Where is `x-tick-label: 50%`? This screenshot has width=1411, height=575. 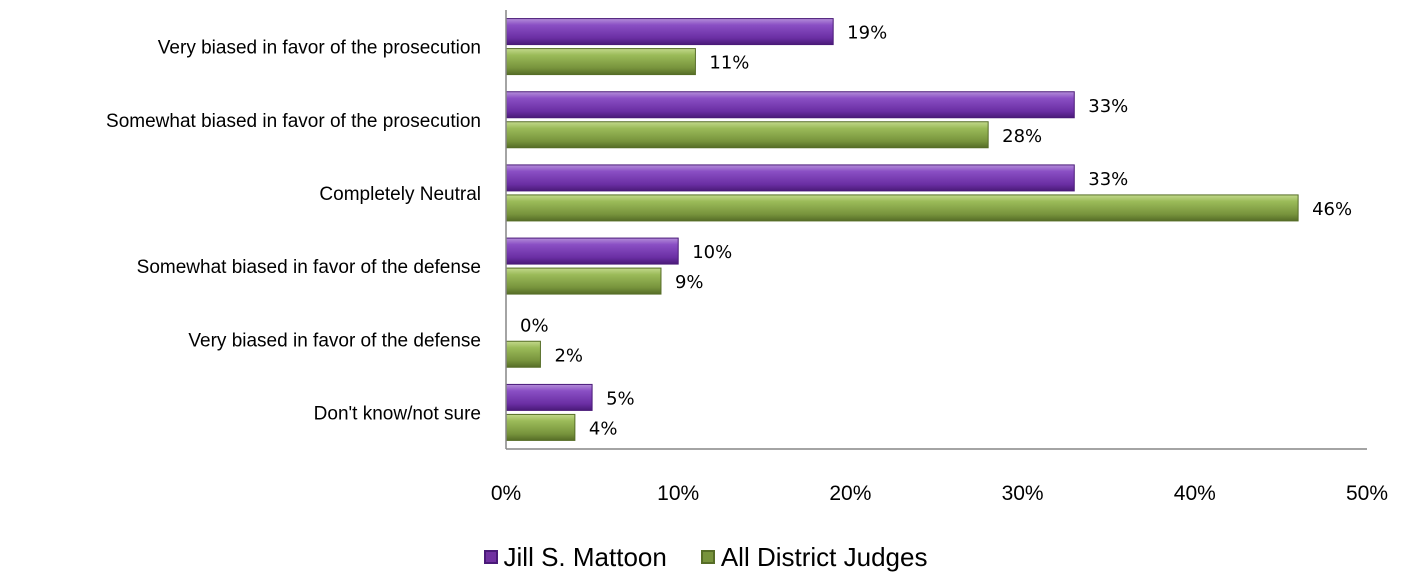
x-tick-label: 50% is located at coordinates (1367, 493).